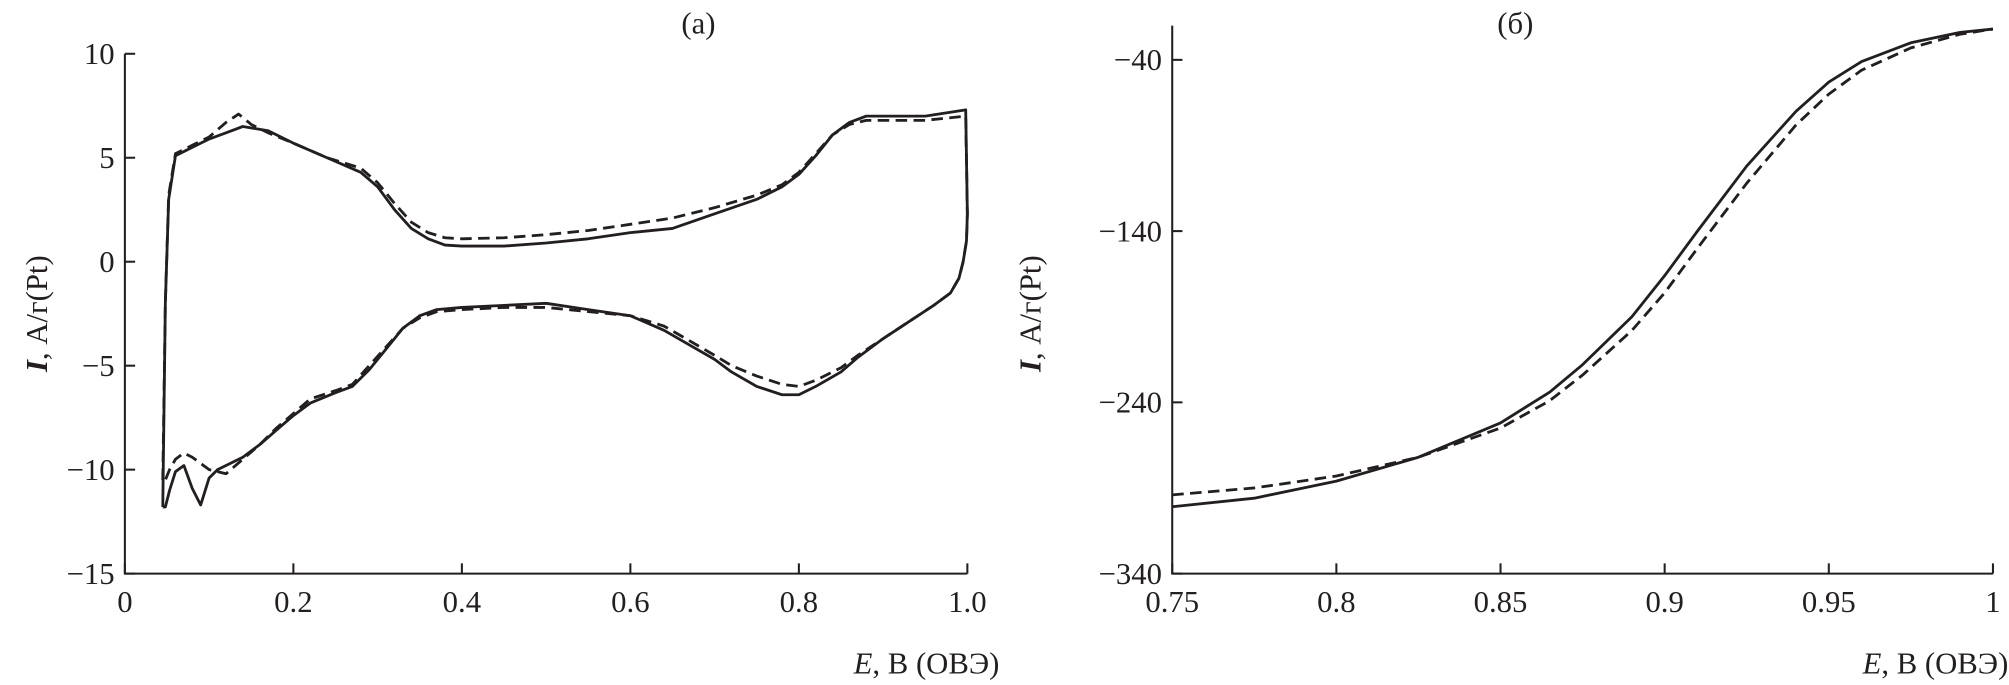  What do you see at coordinates (293, 602) in the screenshot?
I see `x-tick-label: 0.2` at bounding box center [293, 602].